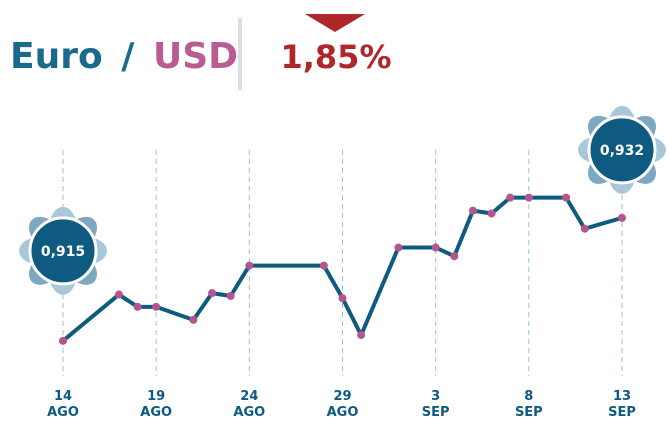 This screenshot has width=671, height=423. I want to click on chart-title: Euro / USD, so click(124, 56).